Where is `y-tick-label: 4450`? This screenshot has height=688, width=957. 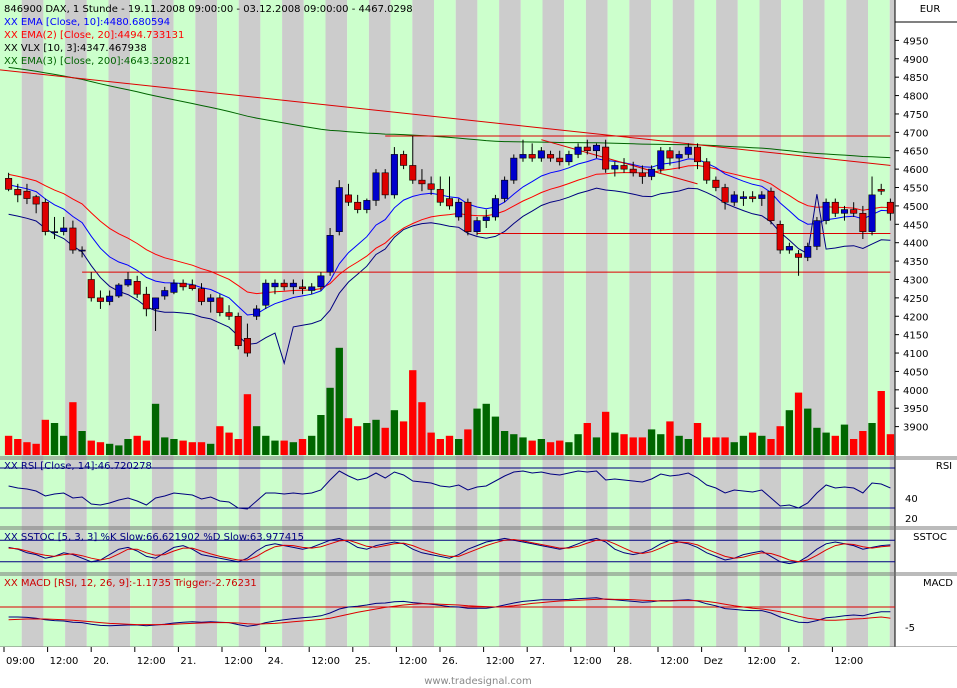 y-tick-label: 4450 is located at coordinates (915, 225).